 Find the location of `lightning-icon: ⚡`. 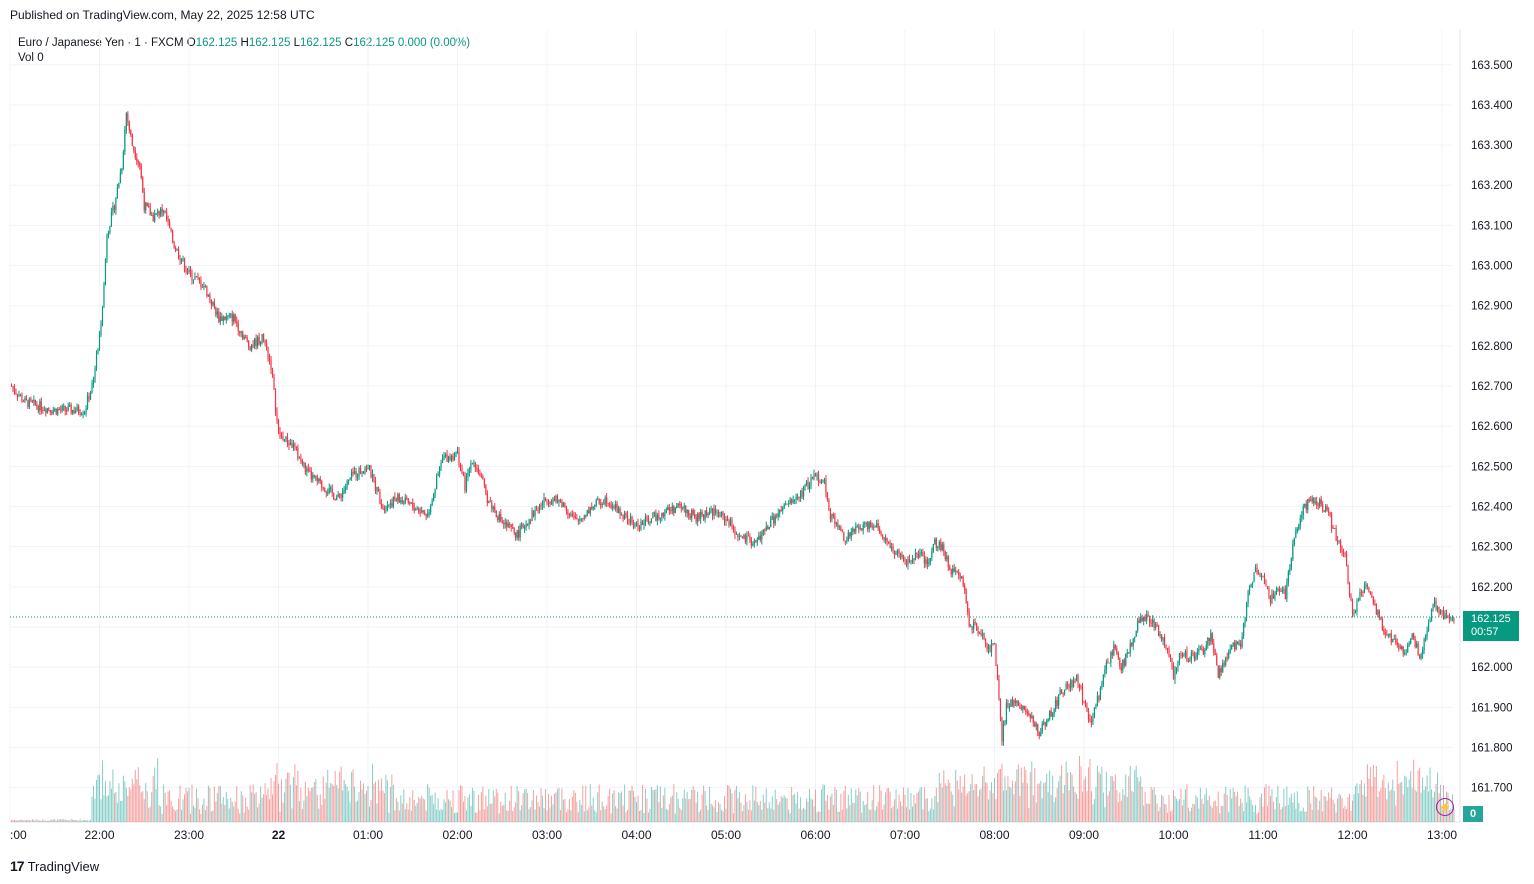

lightning-icon: ⚡ is located at coordinates (1445, 807).